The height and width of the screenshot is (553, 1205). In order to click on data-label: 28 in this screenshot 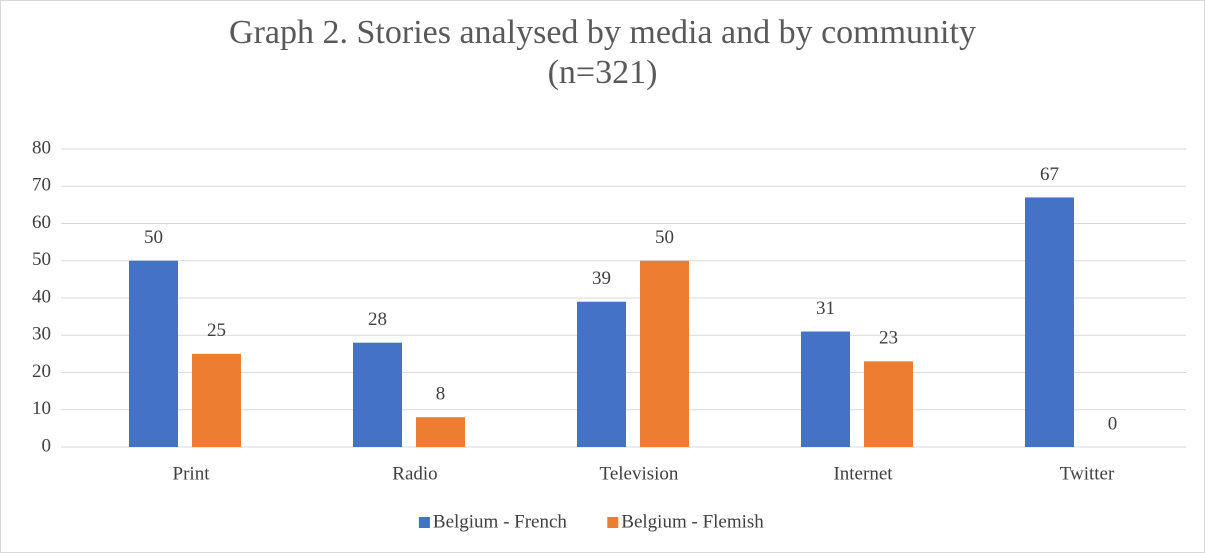, I will do `click(377, 319)`.